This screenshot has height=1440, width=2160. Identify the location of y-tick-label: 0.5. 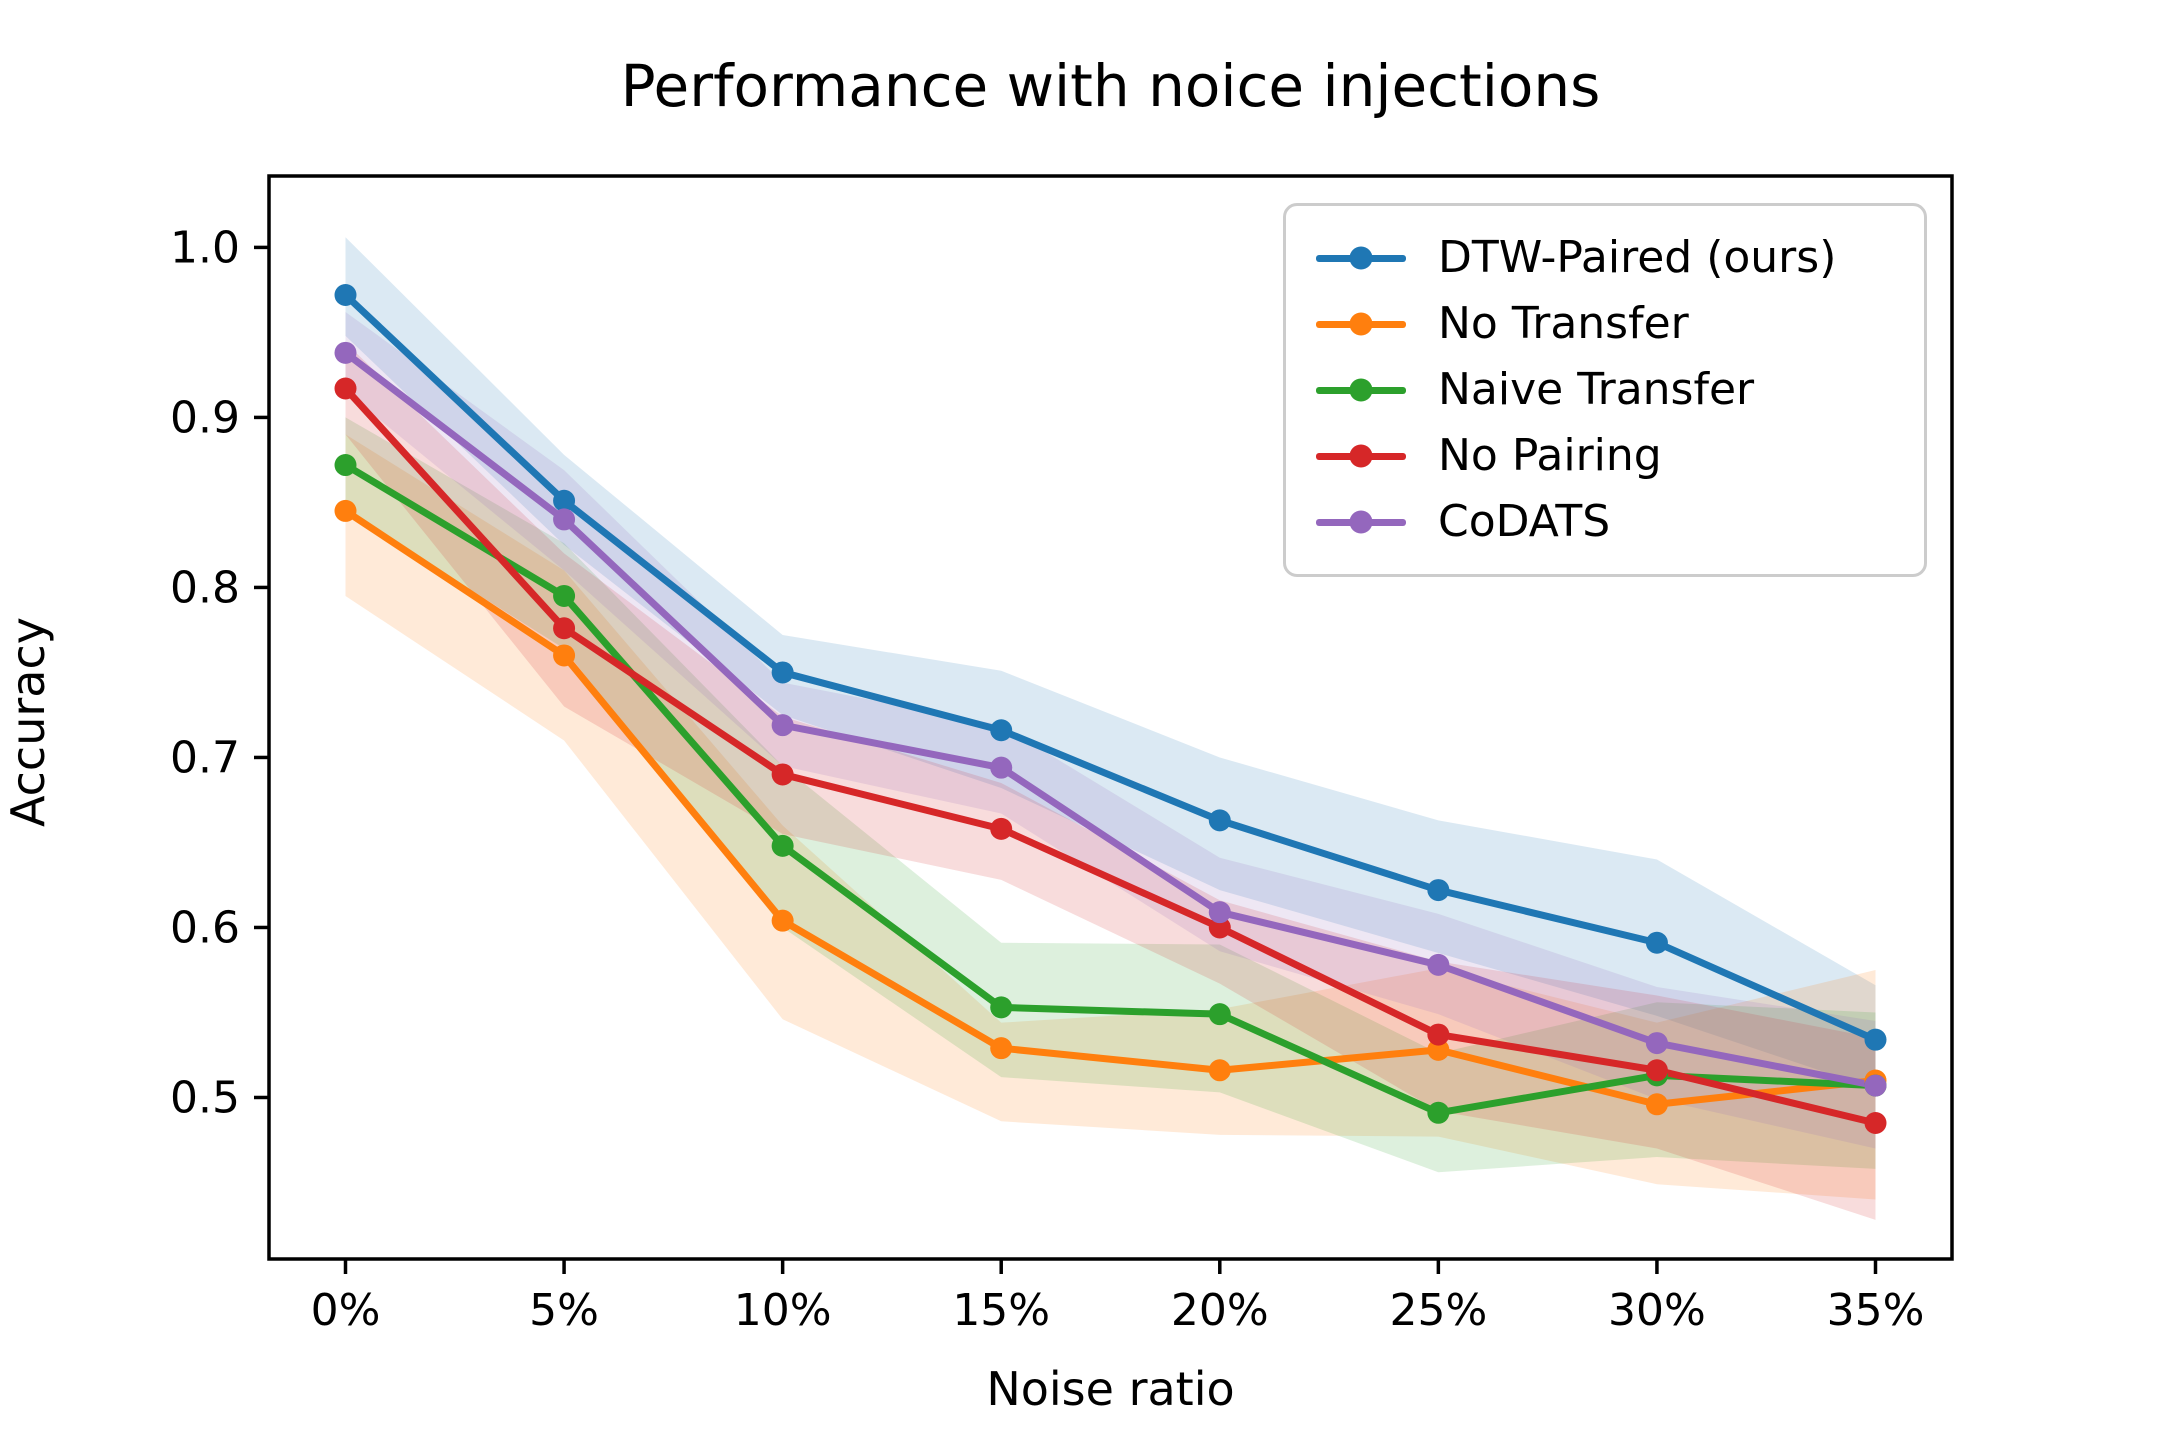
(205, 1097).